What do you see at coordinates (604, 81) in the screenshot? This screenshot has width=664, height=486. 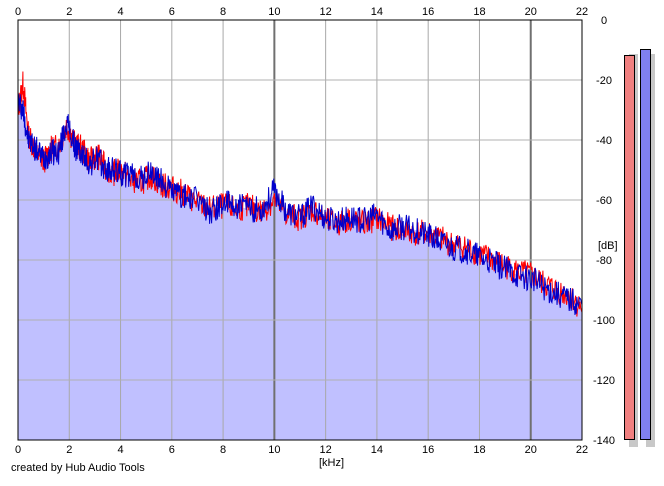 I see `y-tick-label: -20` at bounding box center [604, 81].